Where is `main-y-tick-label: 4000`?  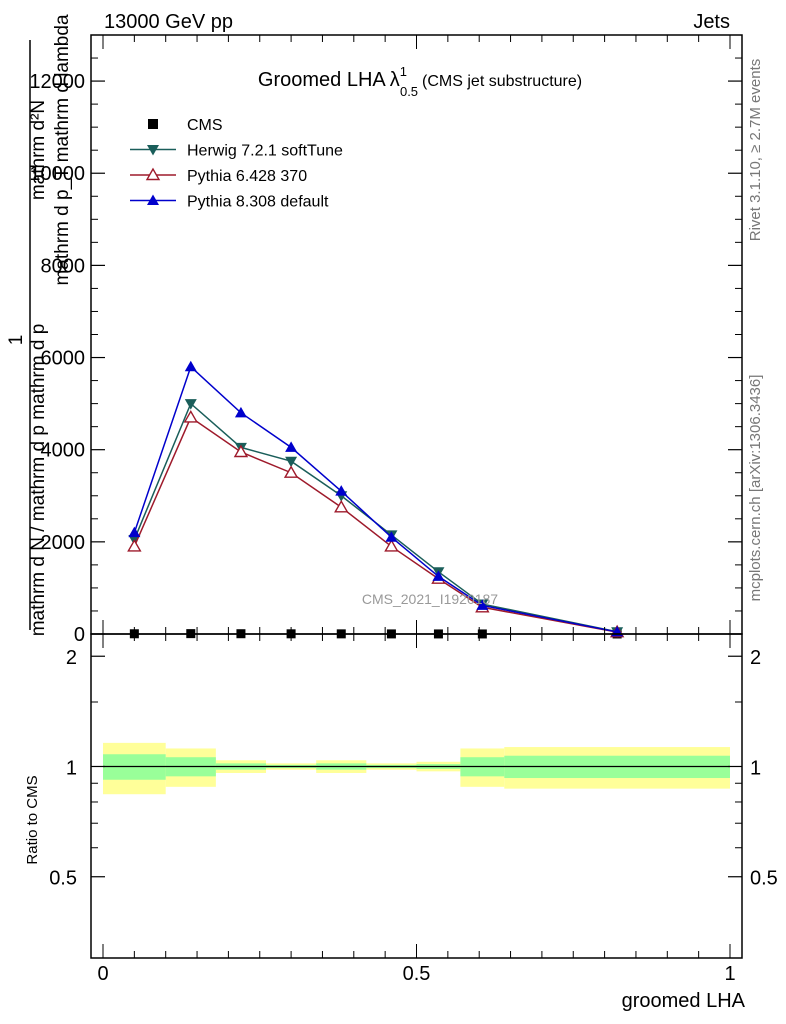
main-y-tick-label: 4000 is located at coordinates (63, 451).